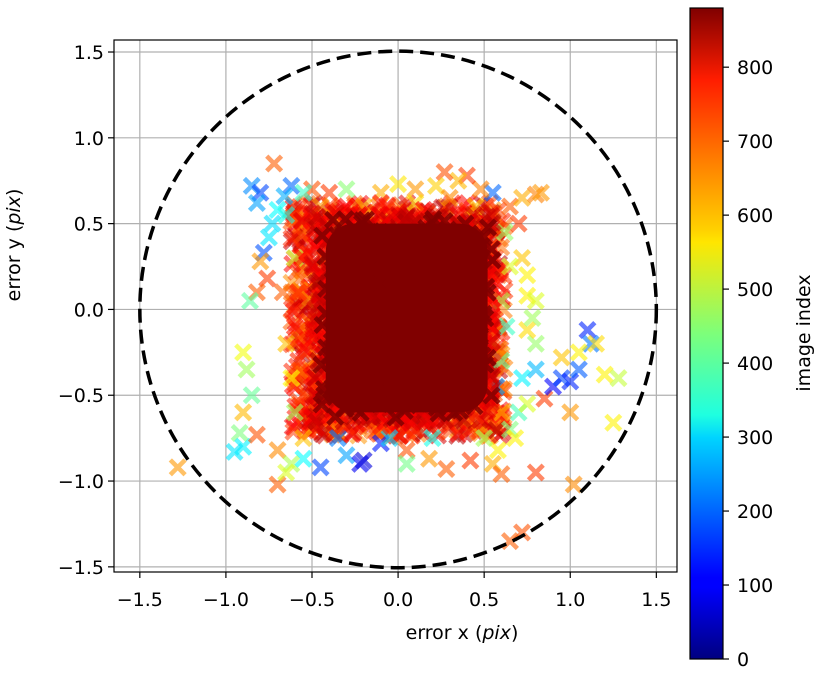 The width and height of the screenshot is (817, 675). What do you see at coordinates (140, 600) in the screenshot?
I see `x-tick-label: −1.5` at bounding box center [140, 600].